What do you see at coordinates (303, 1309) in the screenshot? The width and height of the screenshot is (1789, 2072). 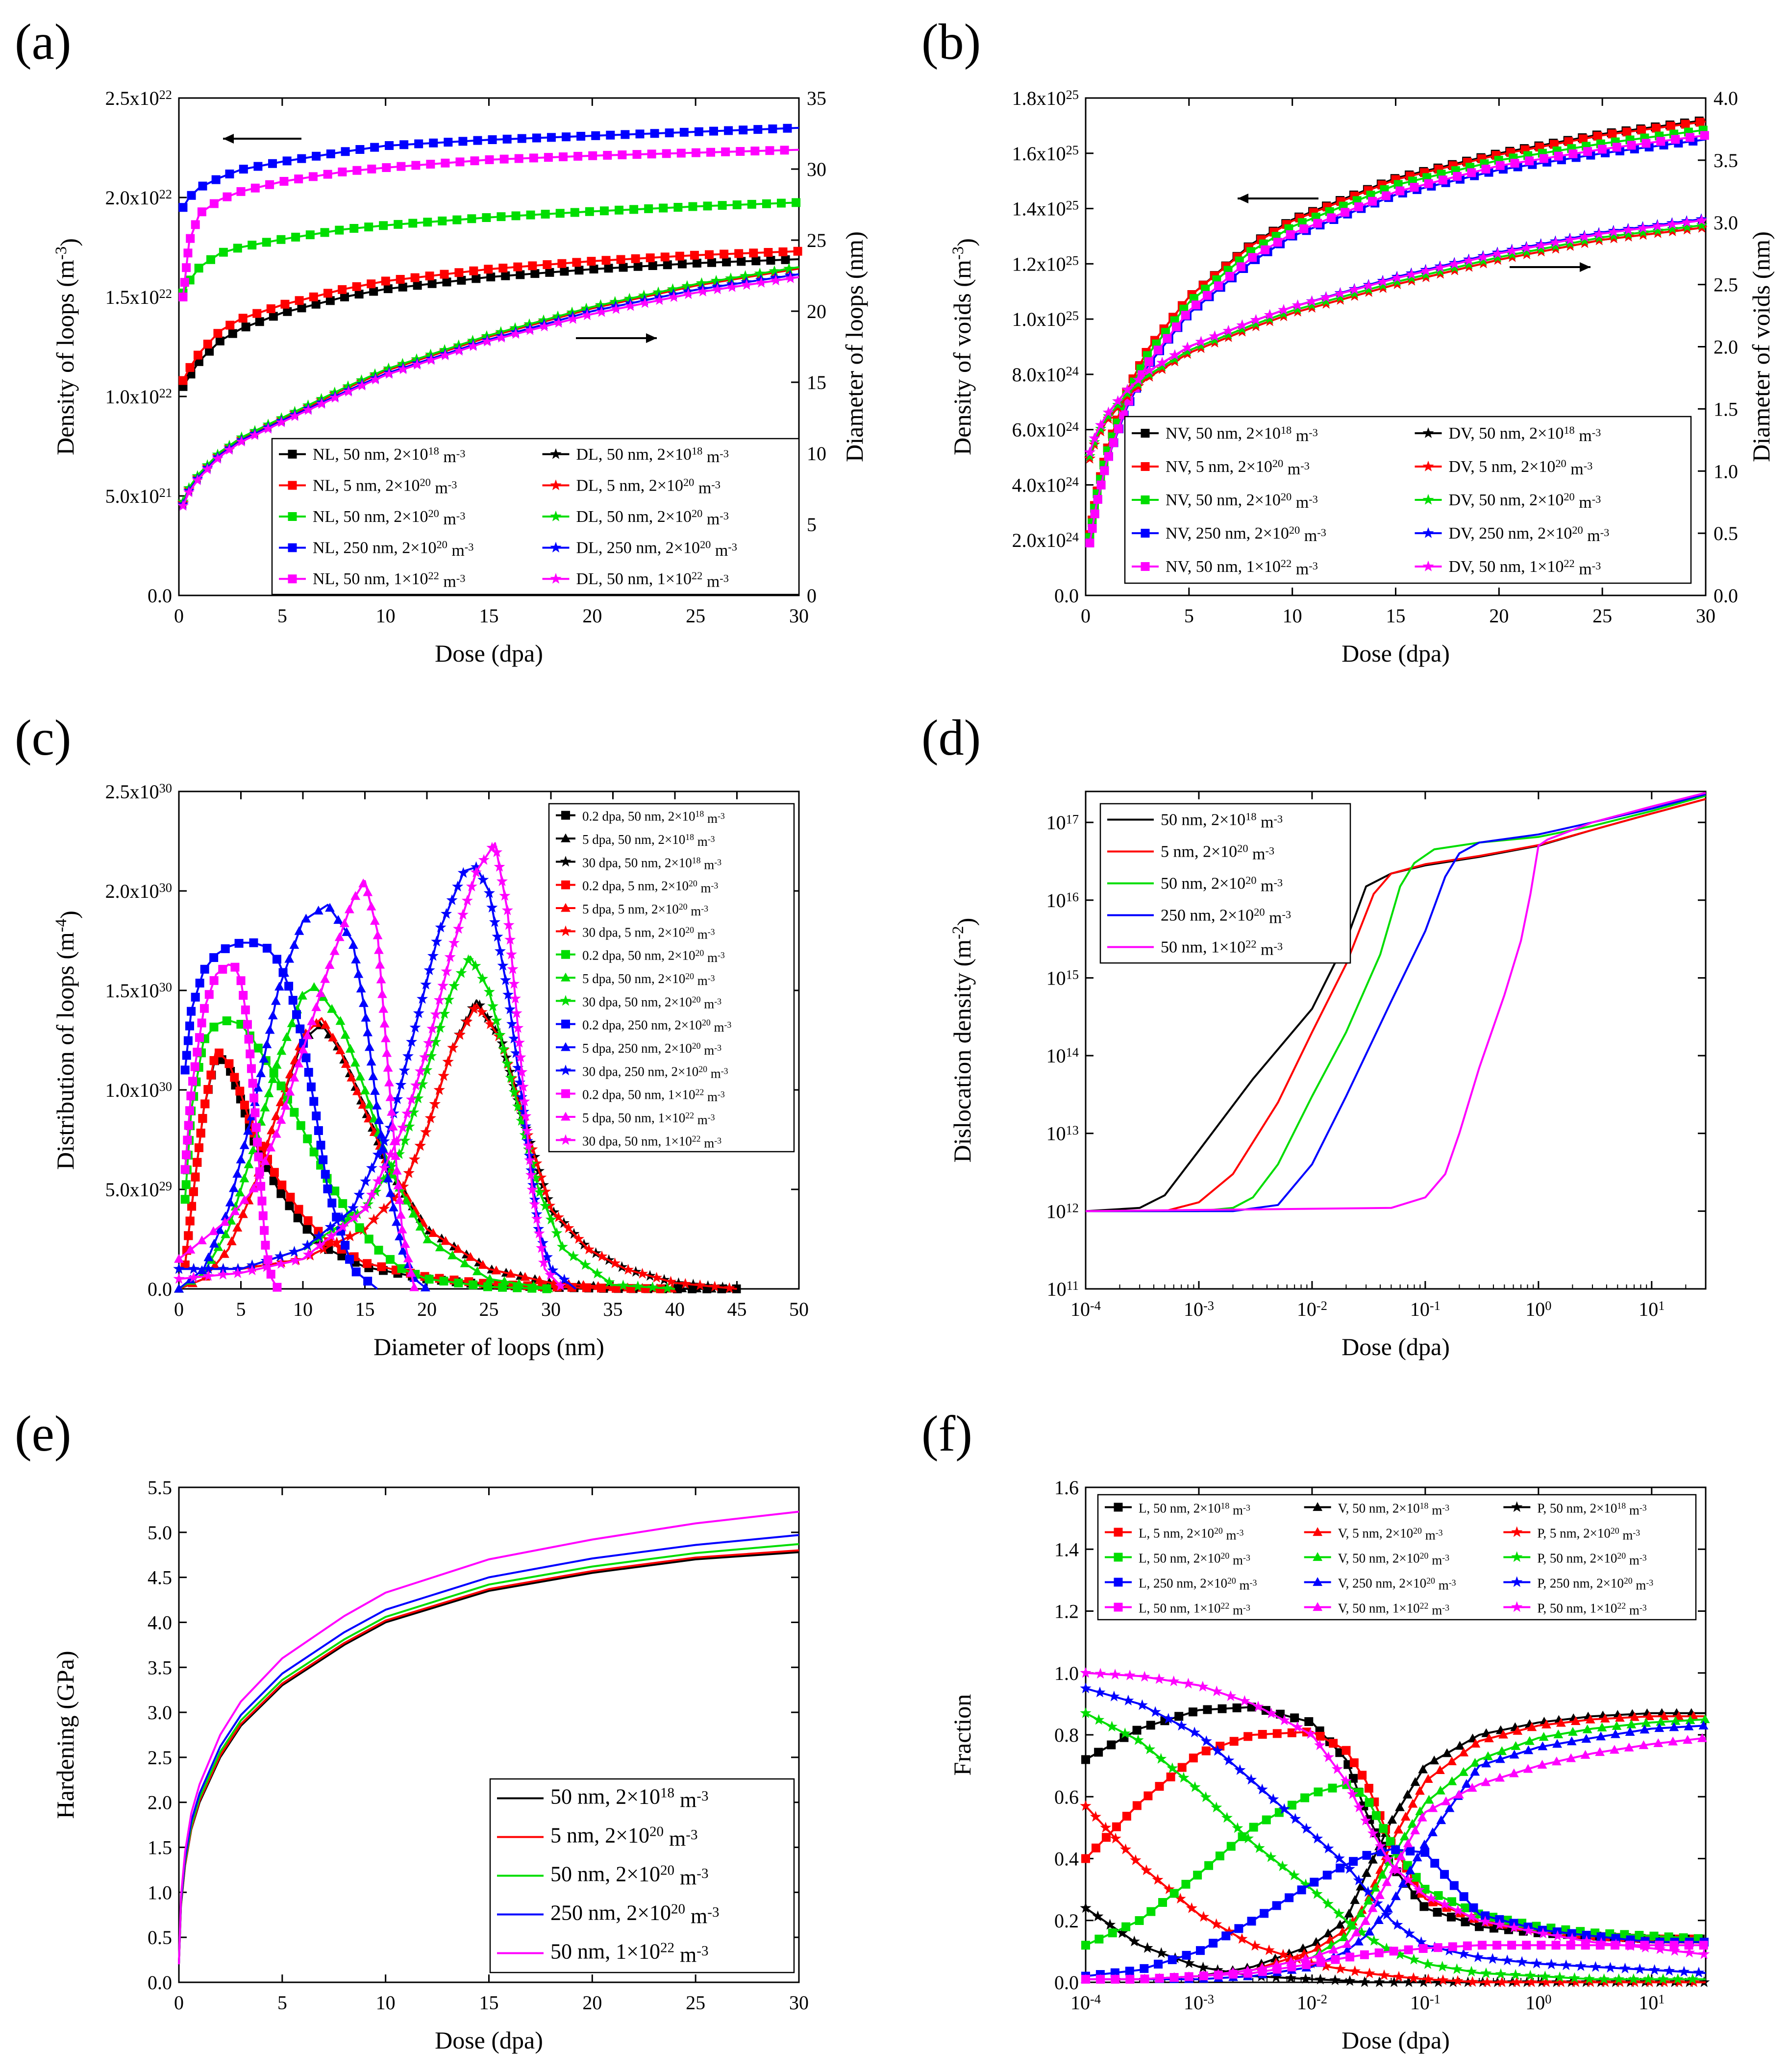 I see `x-tick-label: 10` at bounding box center [303, 1309].